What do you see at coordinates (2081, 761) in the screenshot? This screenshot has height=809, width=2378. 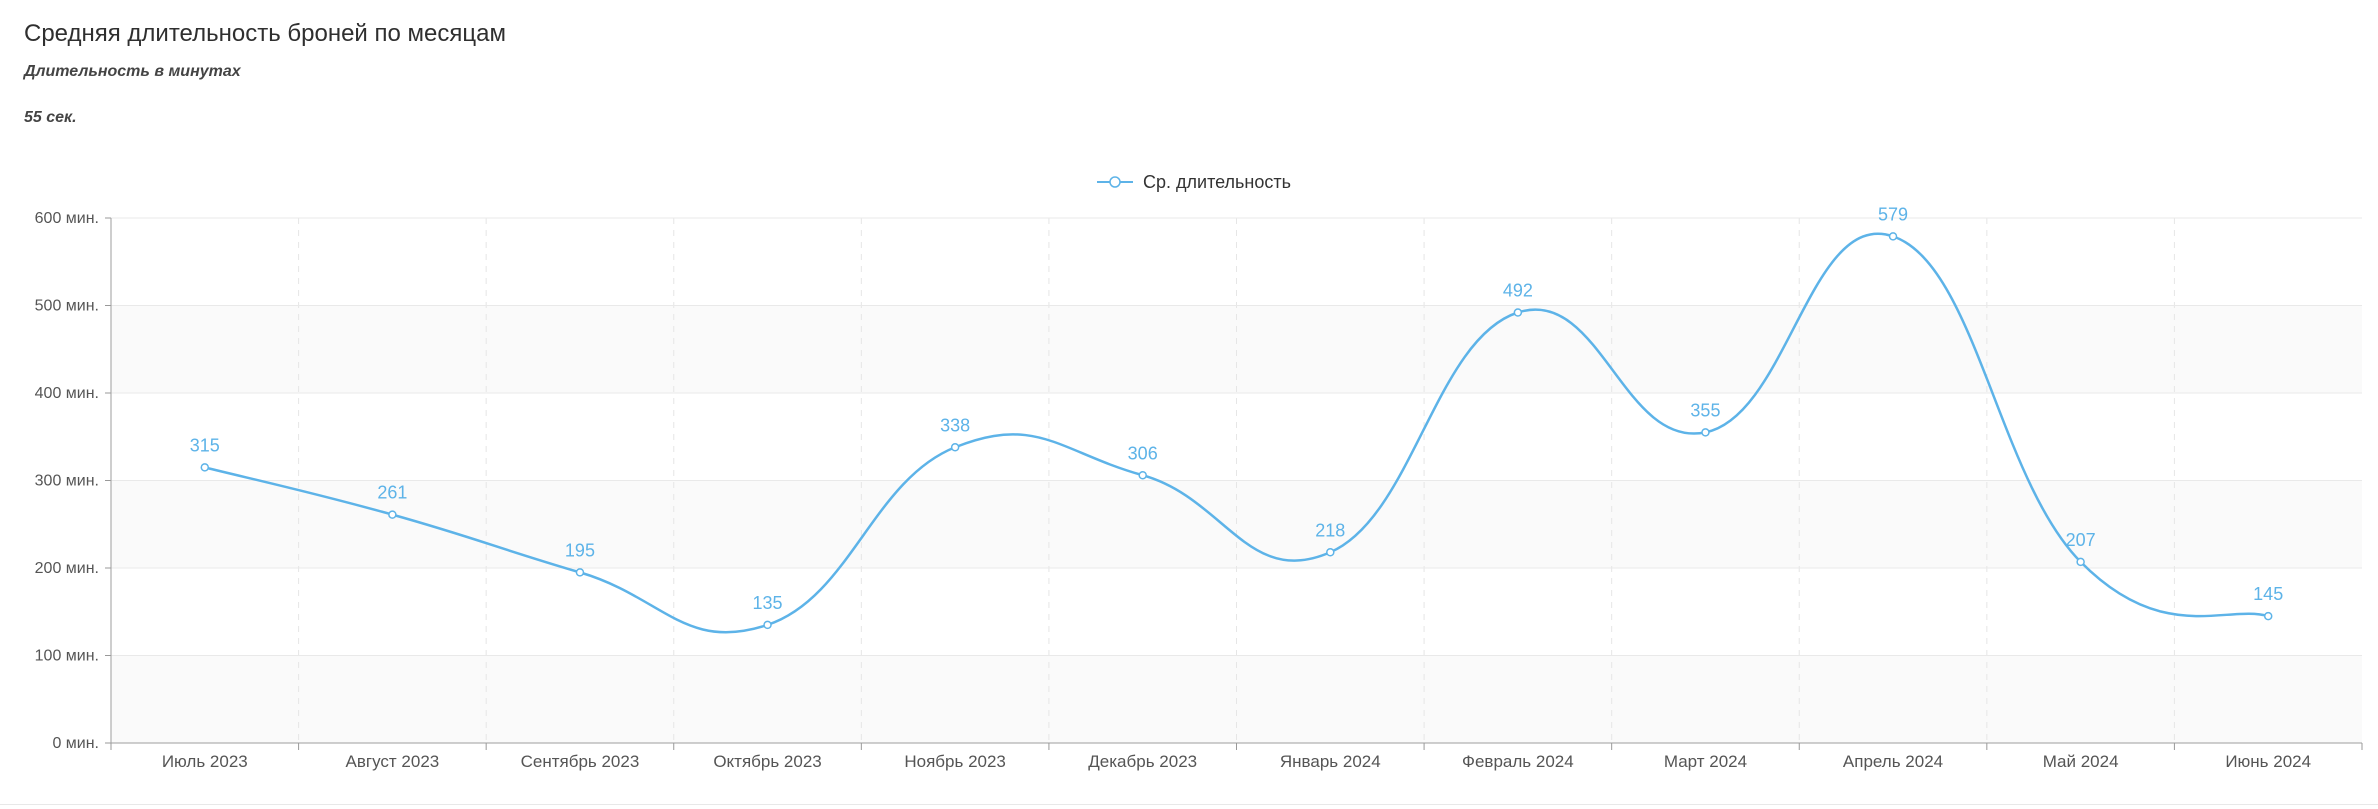 I see `x-tick-label: Май 2024` at bounding box center [2081, 761].